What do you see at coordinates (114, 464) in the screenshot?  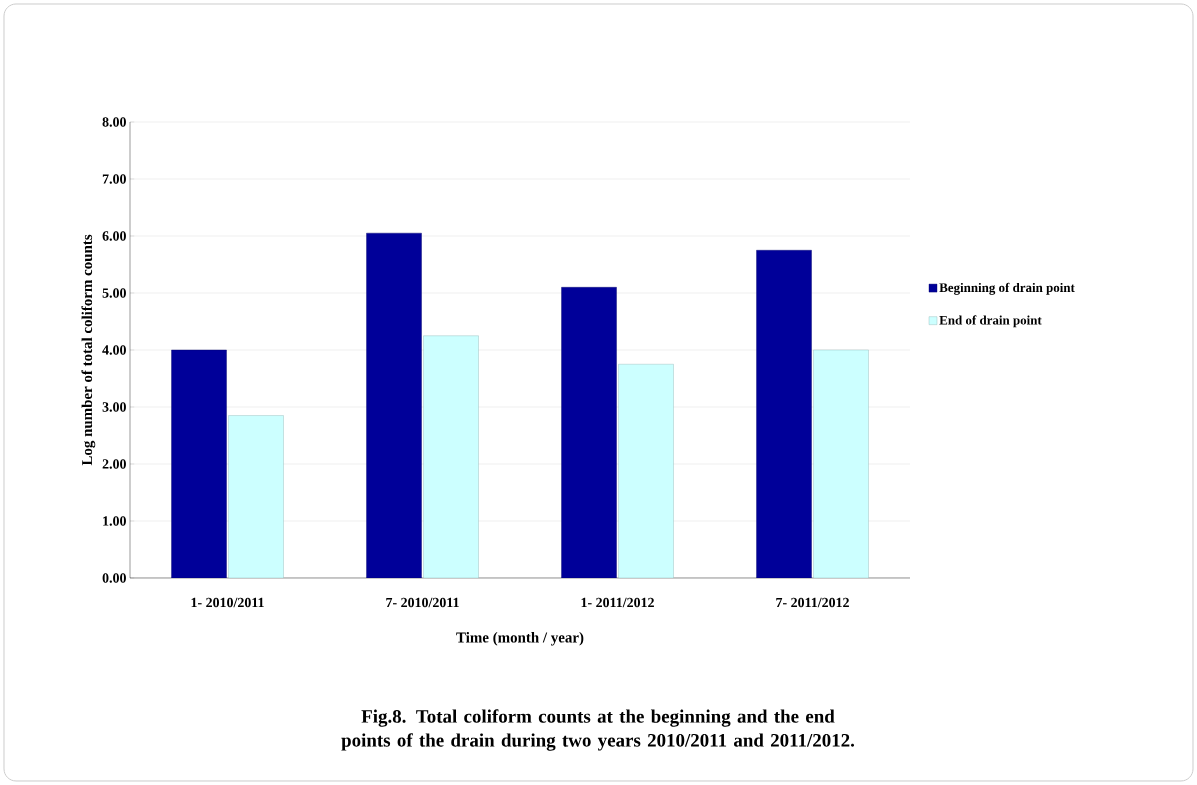 I see `y-tick-label: 2.00` at bounding box center [114, 464].